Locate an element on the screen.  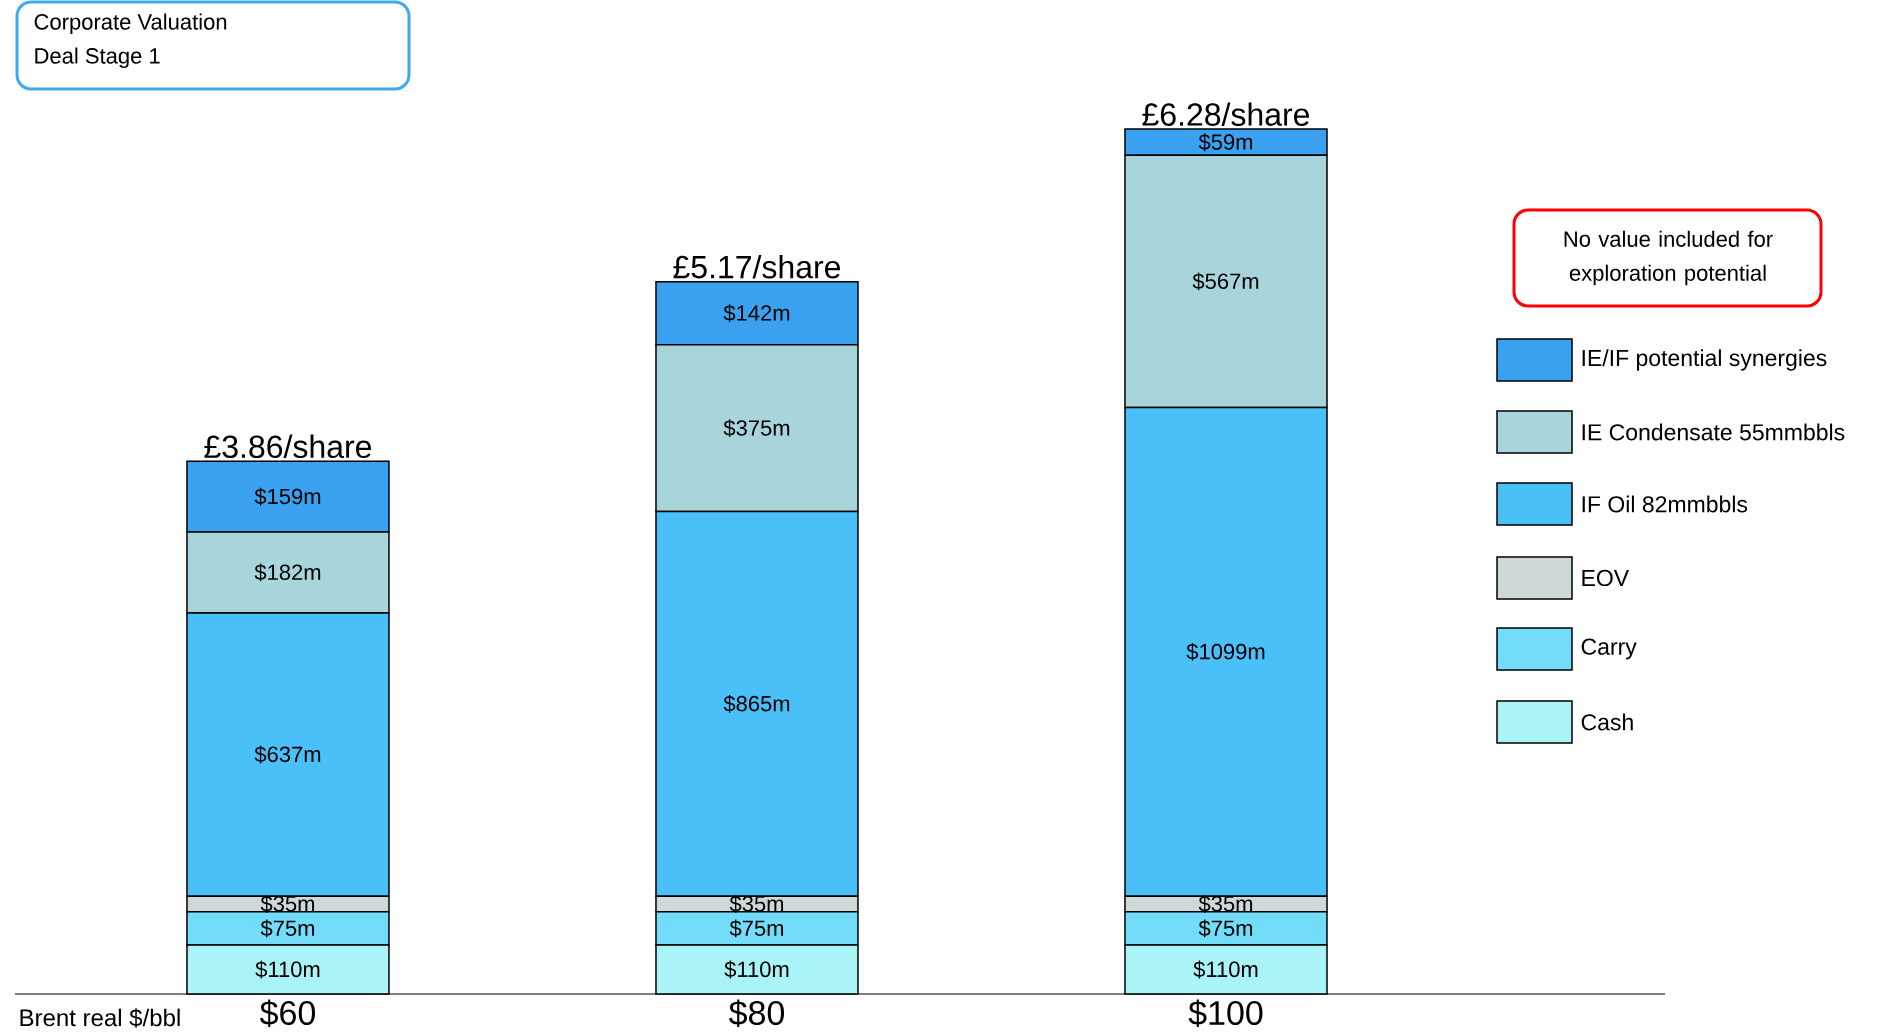
x-tick-label: $80 is located at coordinates (756, 1013).